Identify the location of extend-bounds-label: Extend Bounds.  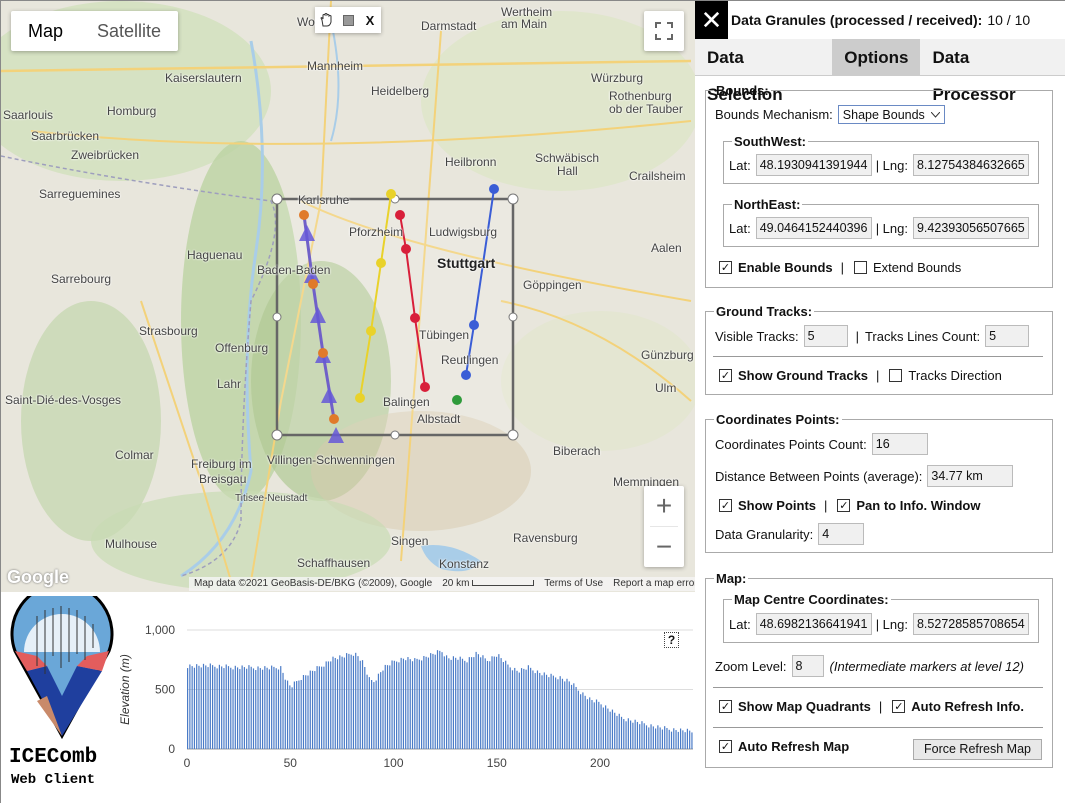
(917, 267).